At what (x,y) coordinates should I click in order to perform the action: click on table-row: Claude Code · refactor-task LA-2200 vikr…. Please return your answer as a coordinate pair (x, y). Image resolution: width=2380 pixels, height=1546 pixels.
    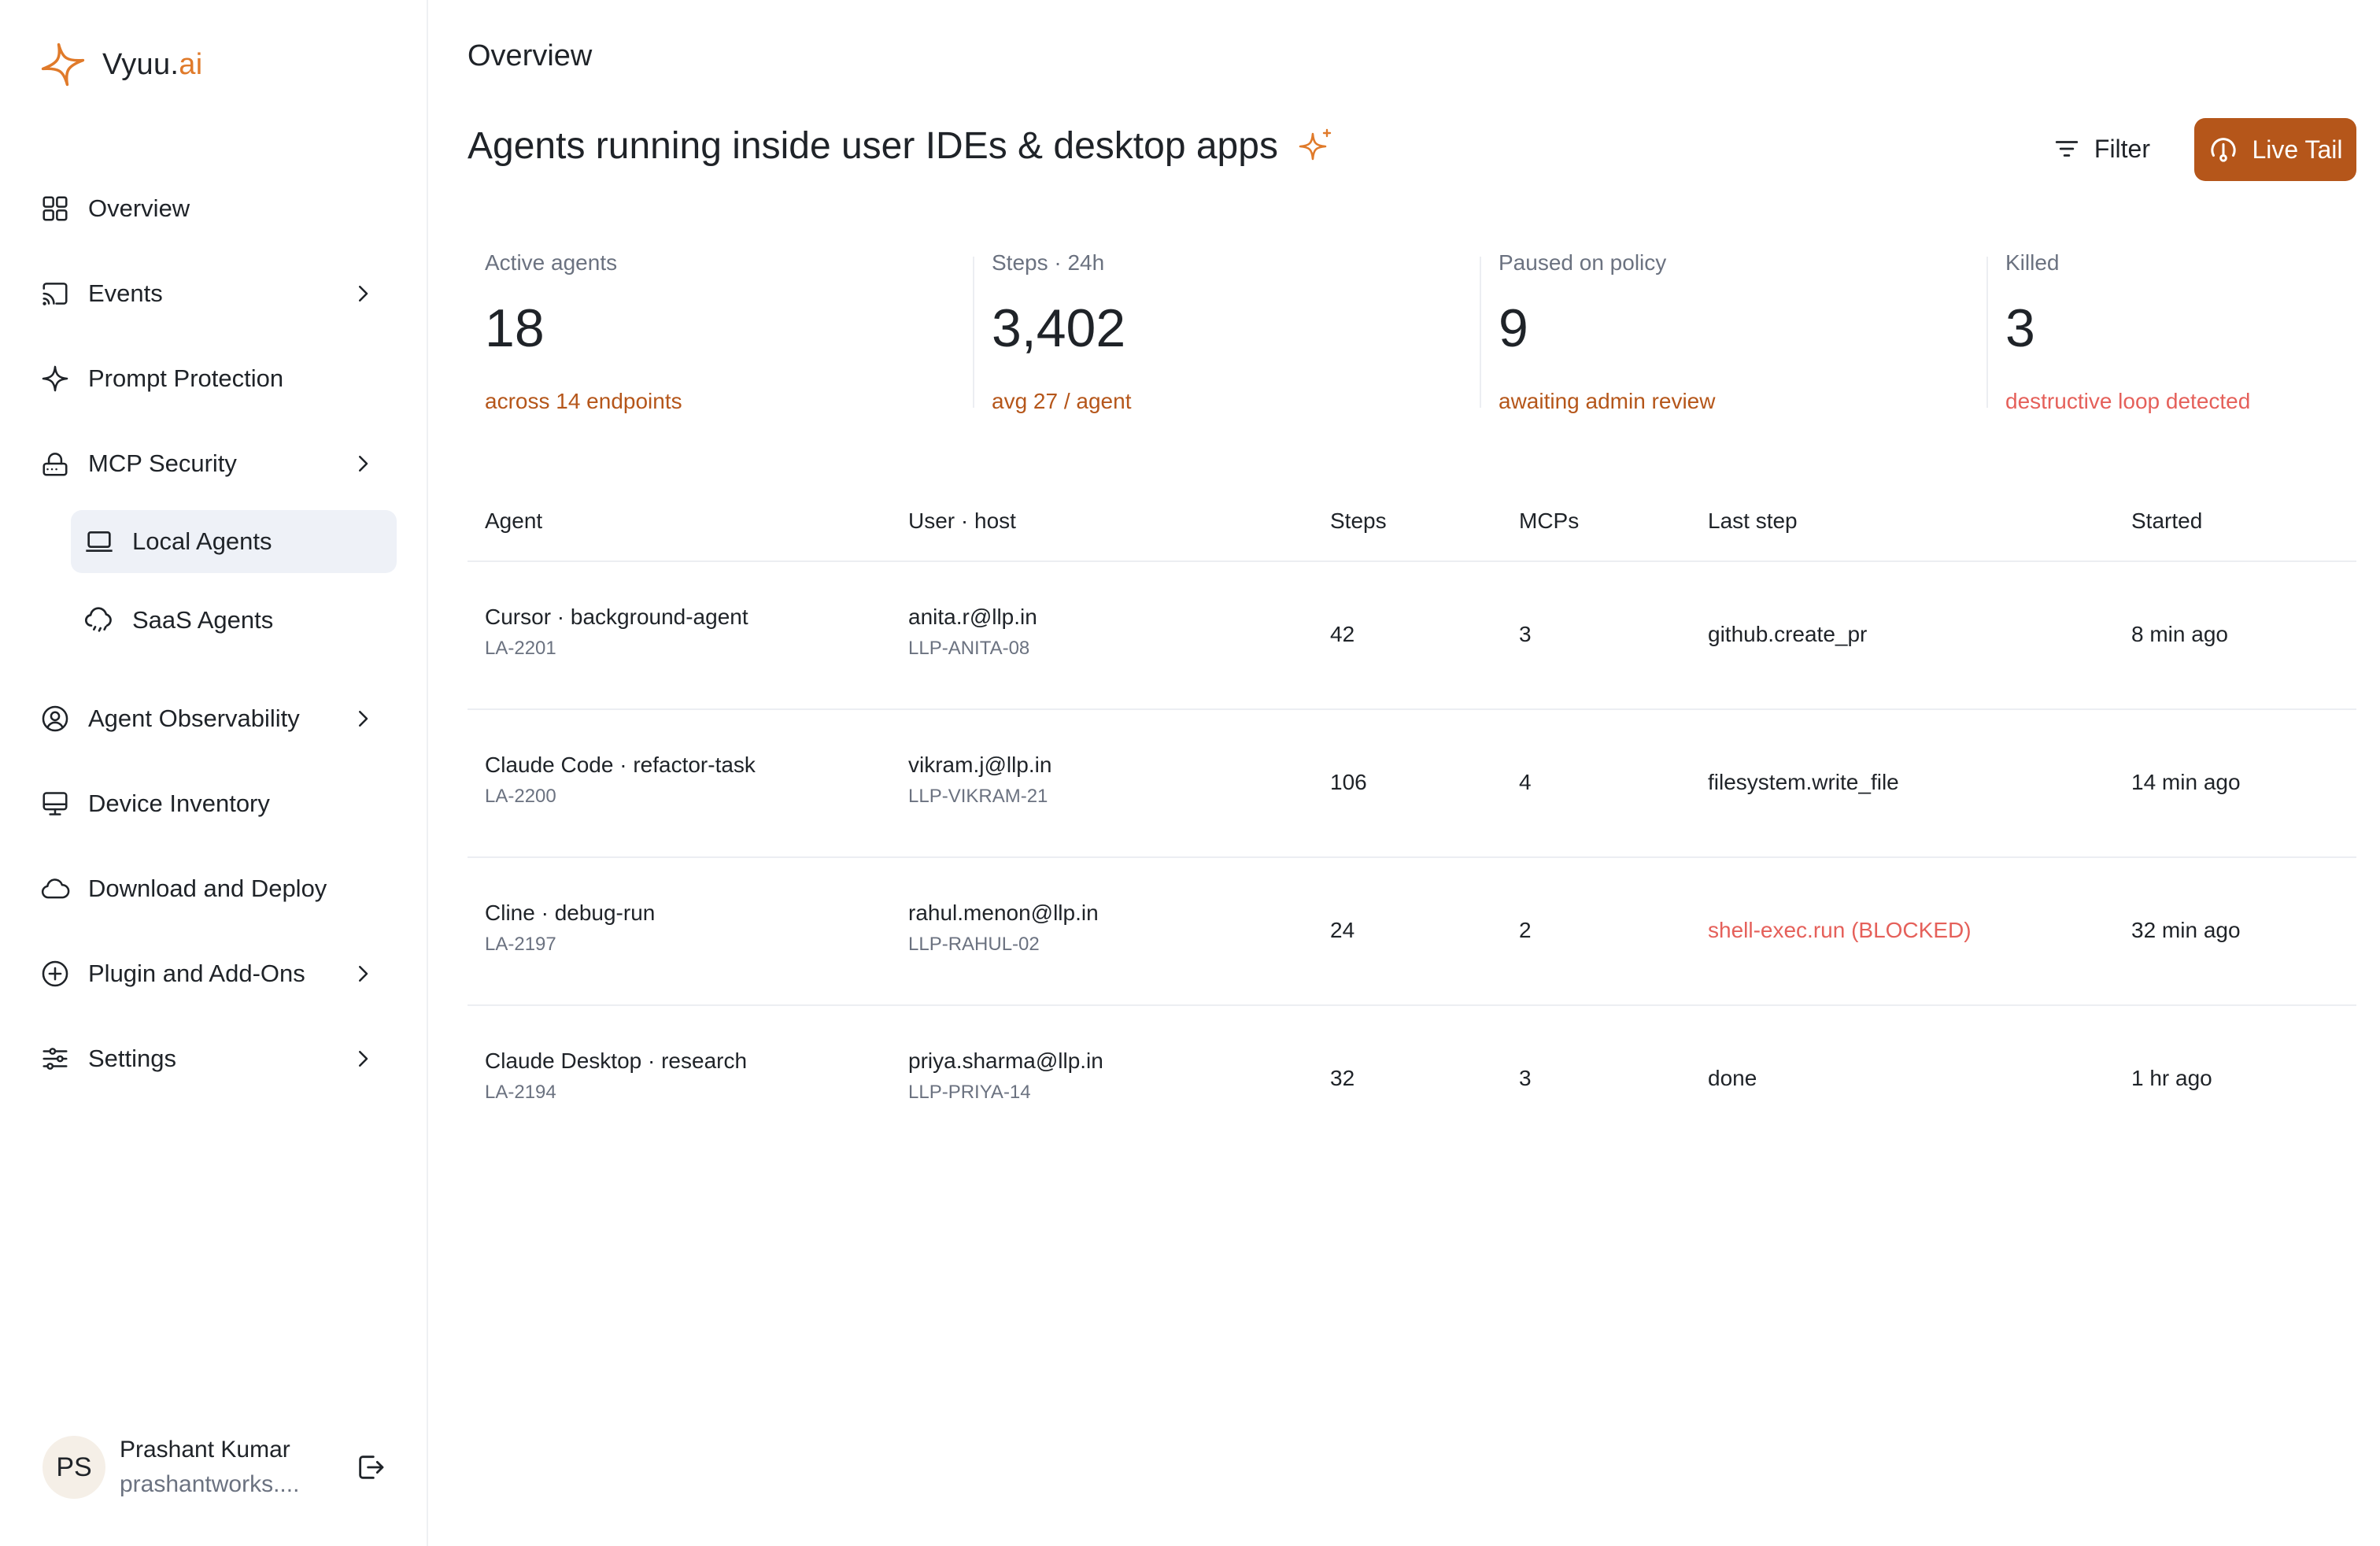
    Looking at the image, I should click on (1412, 784).